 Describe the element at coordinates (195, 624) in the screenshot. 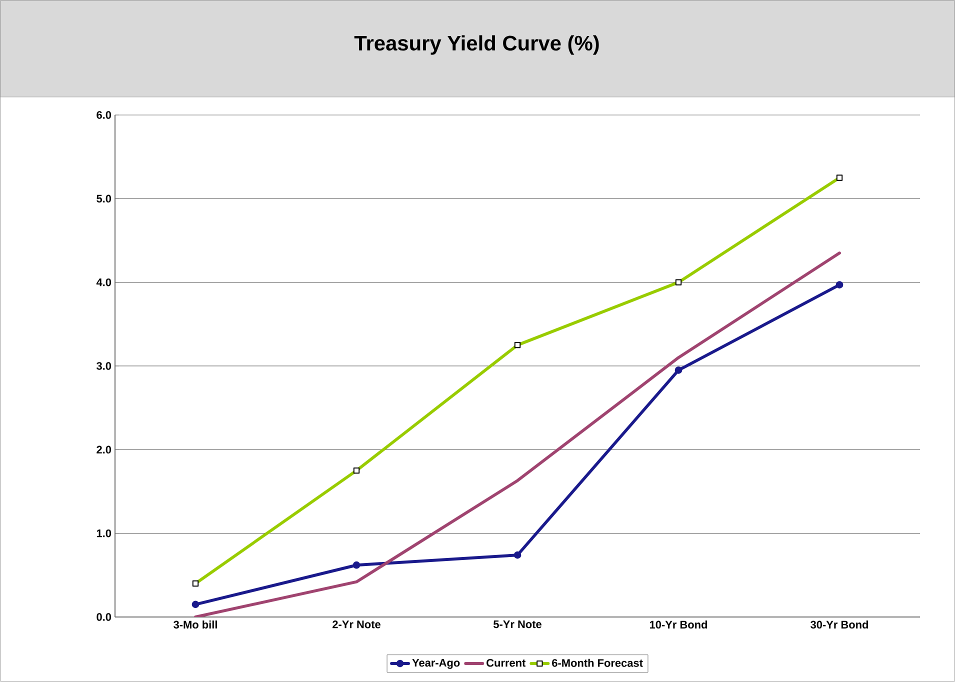

I see `x-tick-label: 3-Mo bill` at that location.